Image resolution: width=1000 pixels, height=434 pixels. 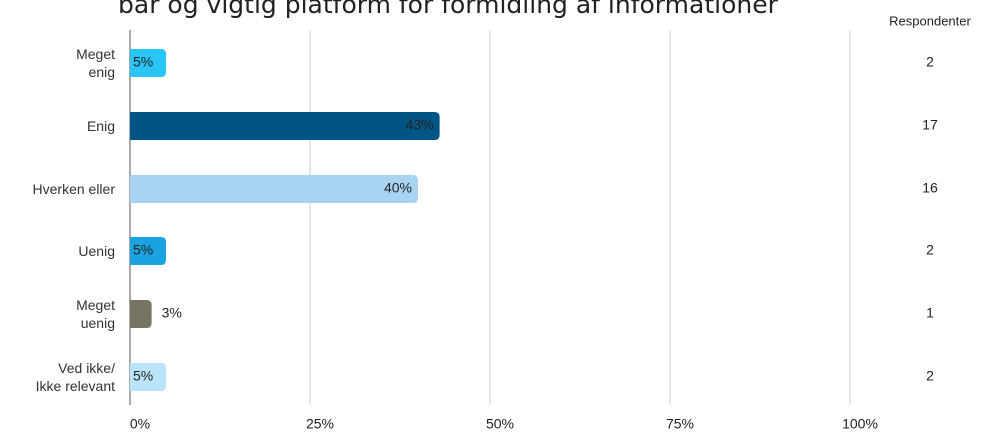 I want to click on category-label: Meget uenig, so click(x=95, y=314).